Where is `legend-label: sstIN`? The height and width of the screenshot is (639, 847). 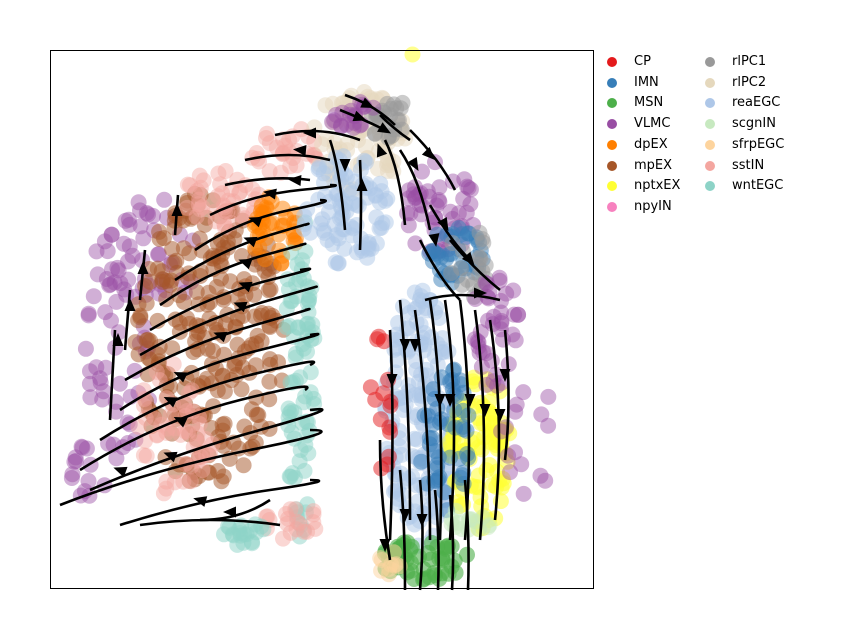 legend-label: sstIN is located at coordinates (748, 165).